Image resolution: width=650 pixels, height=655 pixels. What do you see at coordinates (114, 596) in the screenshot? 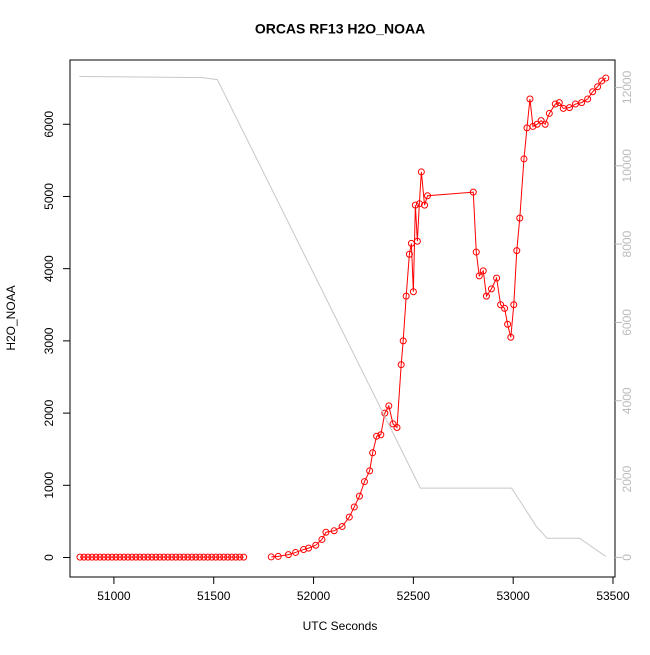
I see `x-tick-label: 51000` at bounding box center [114, 596].